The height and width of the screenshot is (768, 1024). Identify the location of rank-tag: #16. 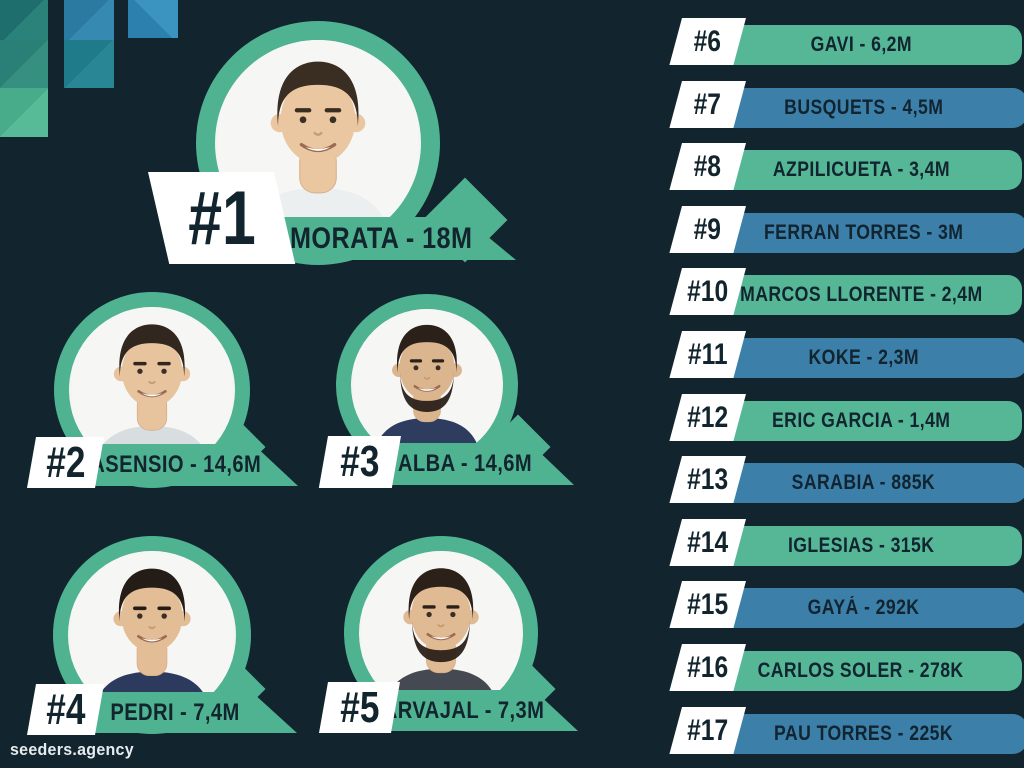
(707, 667).